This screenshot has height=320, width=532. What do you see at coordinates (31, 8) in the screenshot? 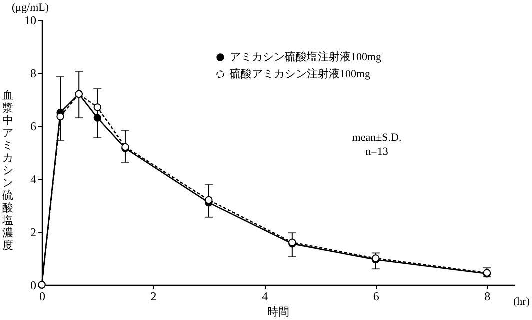
I see `text: (μg/mL)` at bounding box center [31, 8].